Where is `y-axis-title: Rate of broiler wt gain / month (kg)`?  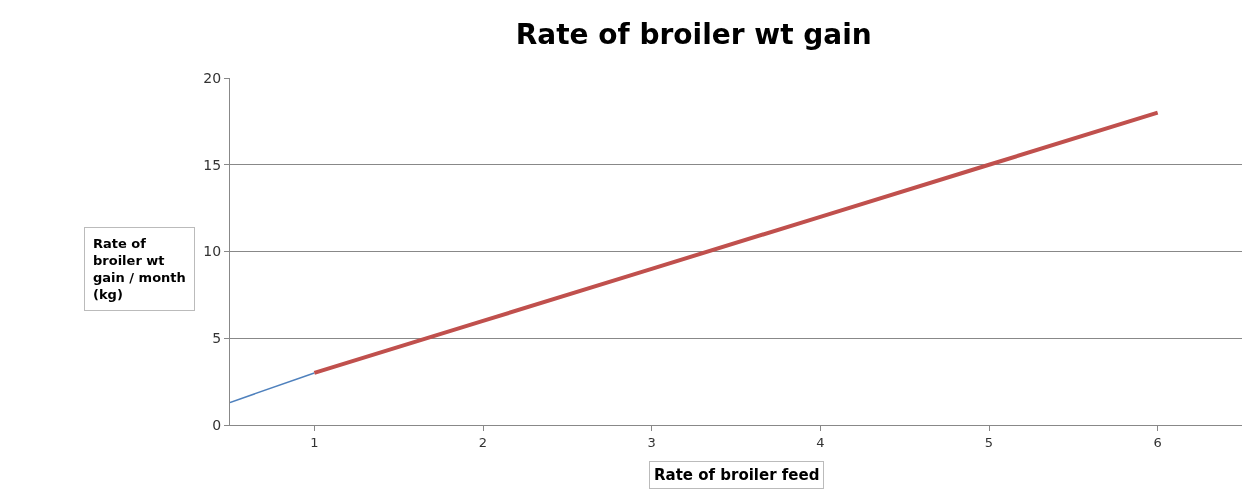 y-axis-title: Rate of broiler wt gain / month (kg) is located at coordinates (139, 269).